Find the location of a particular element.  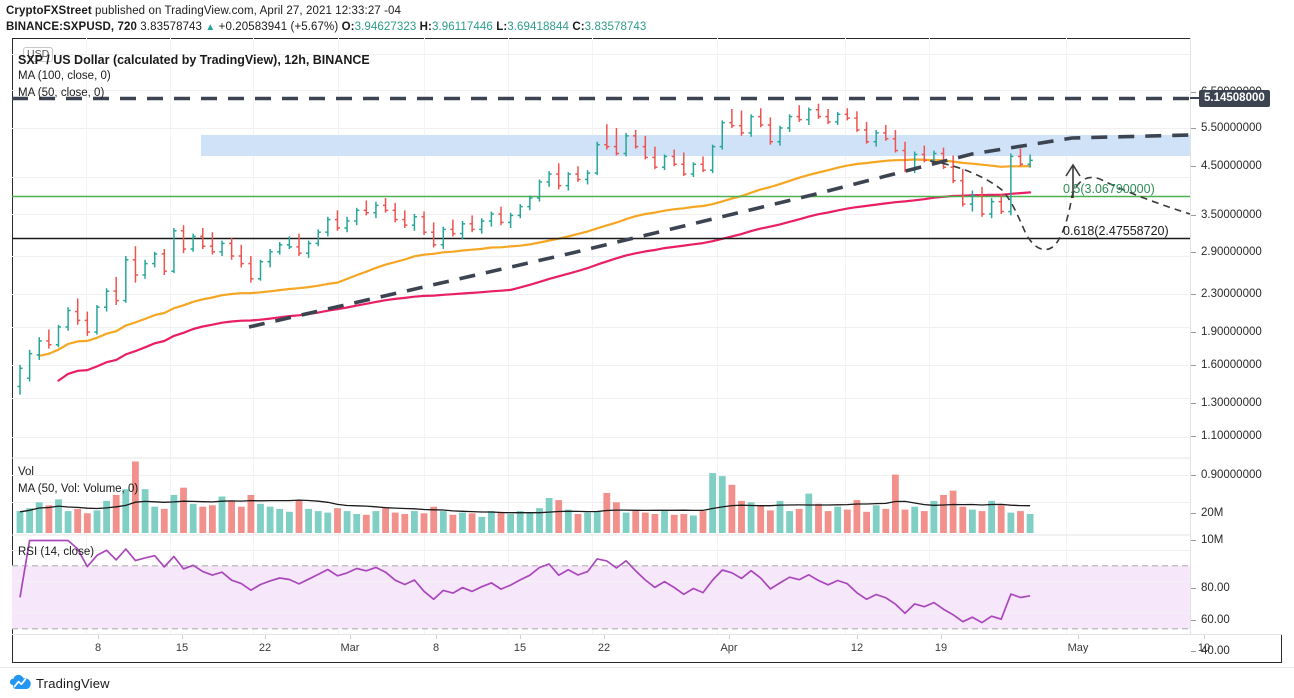

time-axis-label: 22 is located at coordinates (604, 648).